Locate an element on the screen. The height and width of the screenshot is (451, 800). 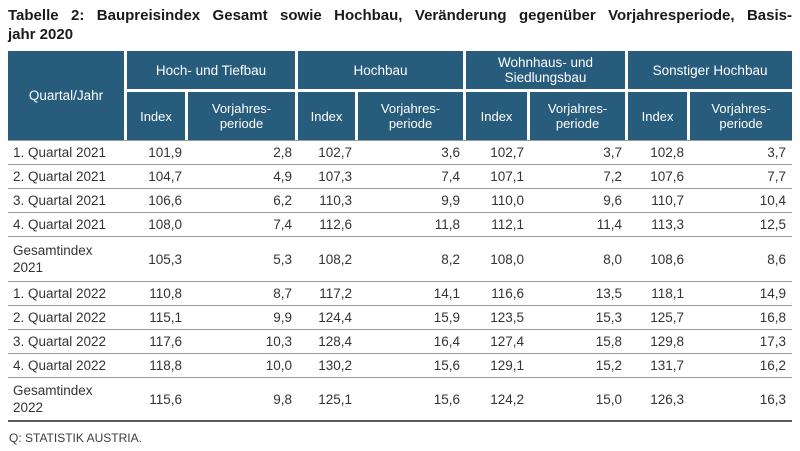
vorjahresperiode-value: 15,8 is located at coordinates (579, 341).